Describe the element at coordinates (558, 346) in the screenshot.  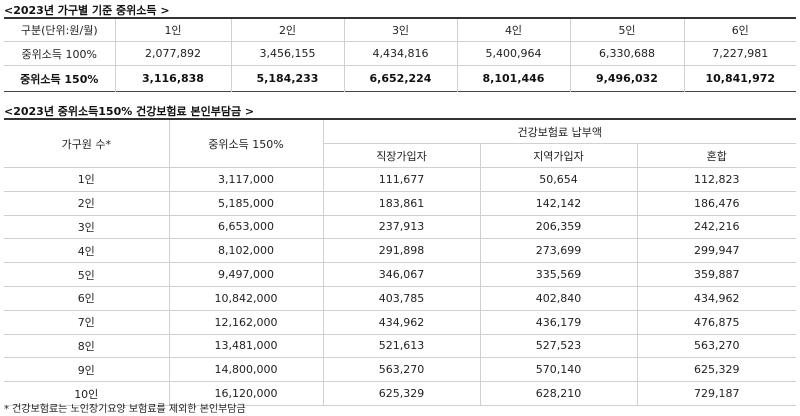
I see `table-cell: 527,523` at that location.